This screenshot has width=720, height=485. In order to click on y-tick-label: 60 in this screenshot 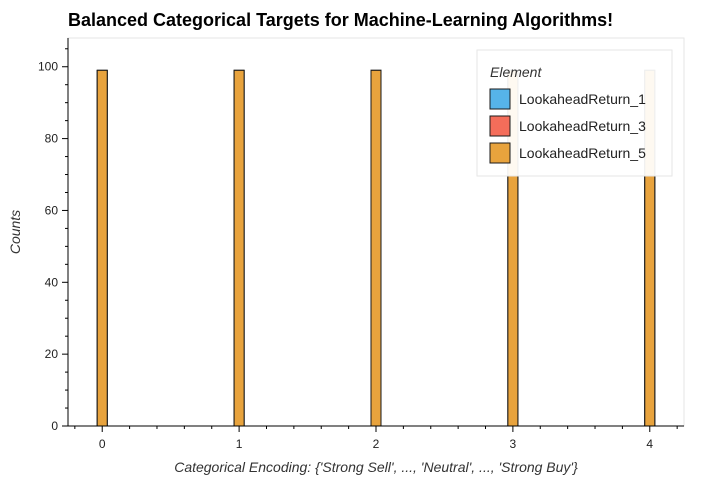, I will do `click(52, 210)`.